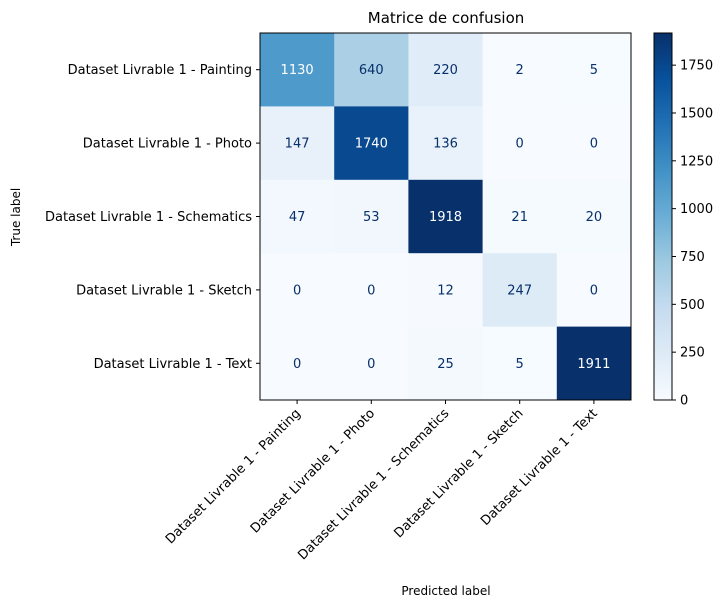 This screenshot has height=607, width=728. I want to click on colorbar-tick-label: 1250, so click(696, 161).